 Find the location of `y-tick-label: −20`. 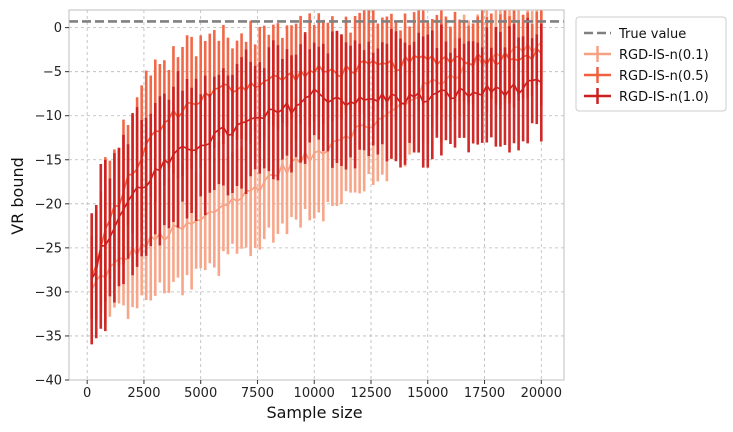

y-tick-label: −20 is located at coordinates (48, 204).